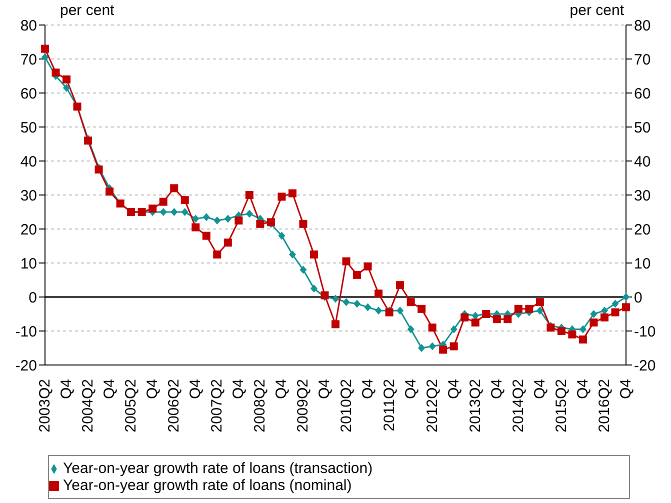 The height and width of the screenshot is (503, 671). What do you see at coordinates (642, 263) in the screenshot?
I see `y2-tick-label: 10` at bounding box center [642, 263].